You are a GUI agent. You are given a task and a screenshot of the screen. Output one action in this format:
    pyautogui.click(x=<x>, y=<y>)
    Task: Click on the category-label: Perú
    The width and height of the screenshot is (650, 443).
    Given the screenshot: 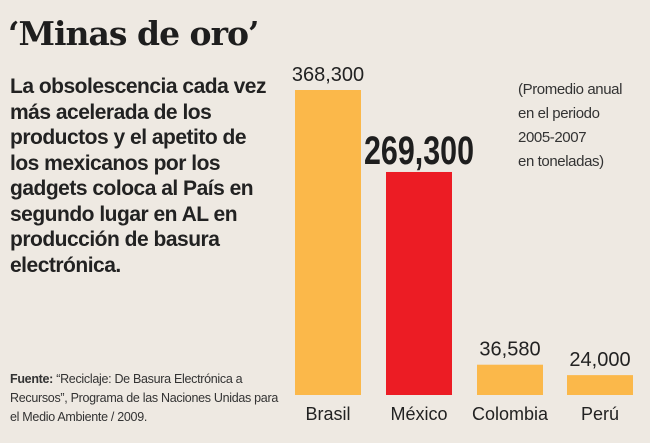 What is the action you would take?
    pyautogui.click(x=600, y=414)
    